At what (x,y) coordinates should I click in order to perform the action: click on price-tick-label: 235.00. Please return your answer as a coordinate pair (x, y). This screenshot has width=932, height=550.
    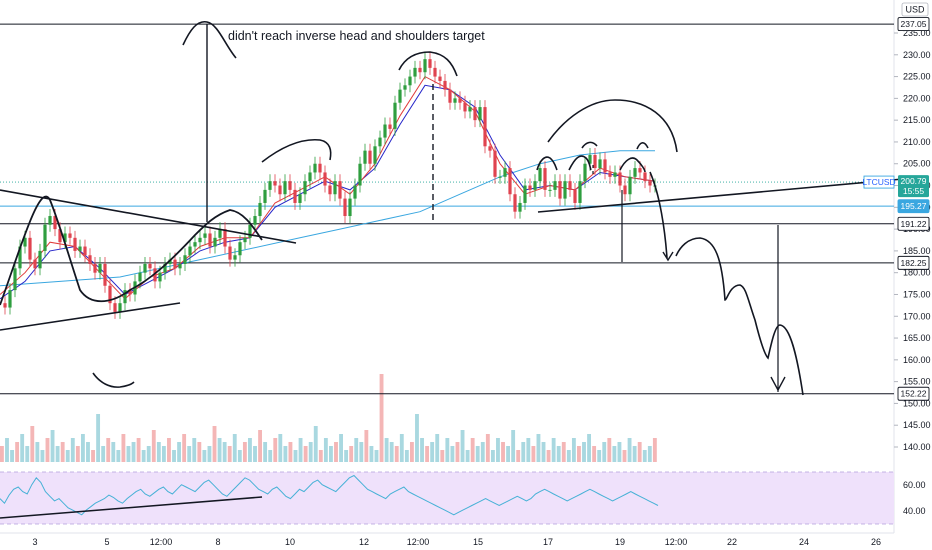
    Looking at the image, I should click on (917, 33).